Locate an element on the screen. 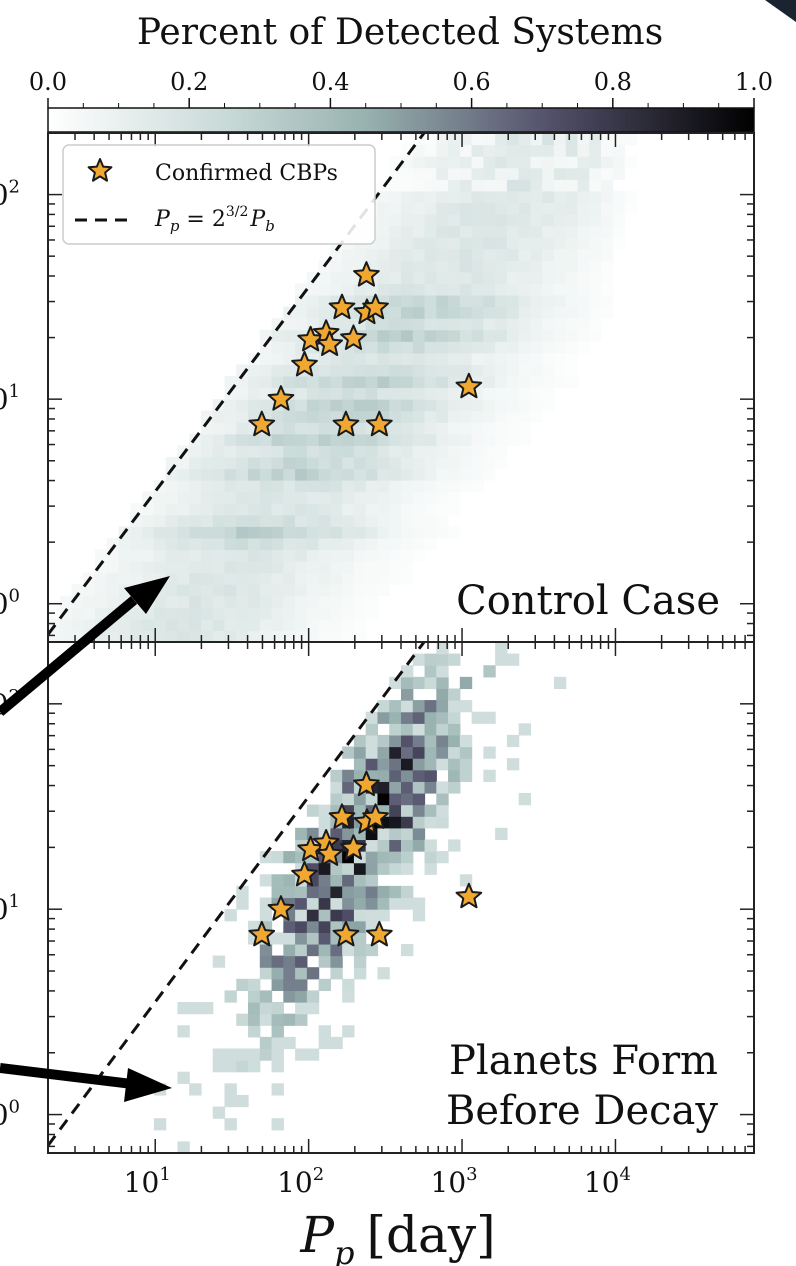 Image resolution: width=796 pixels, height=1266 pixels. y-tick-labels: 100101102100101102 is located at coordinates (10, 654).